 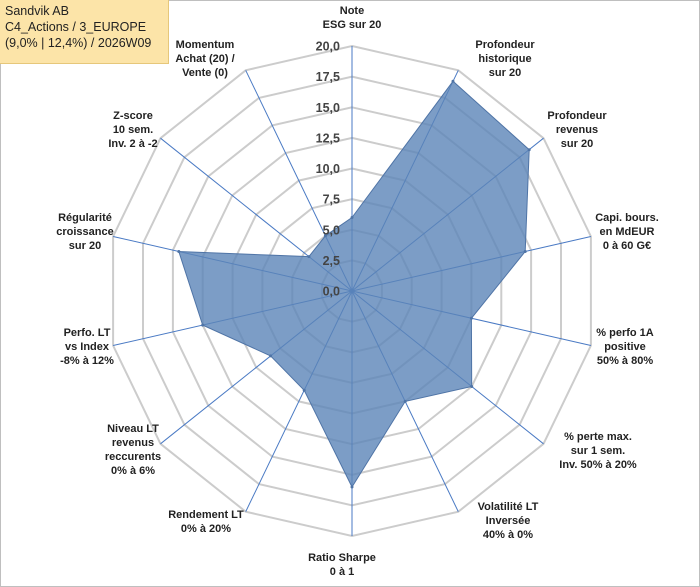 I want to click on axis-label-line: Vente (0), so click(x=205, y=73).